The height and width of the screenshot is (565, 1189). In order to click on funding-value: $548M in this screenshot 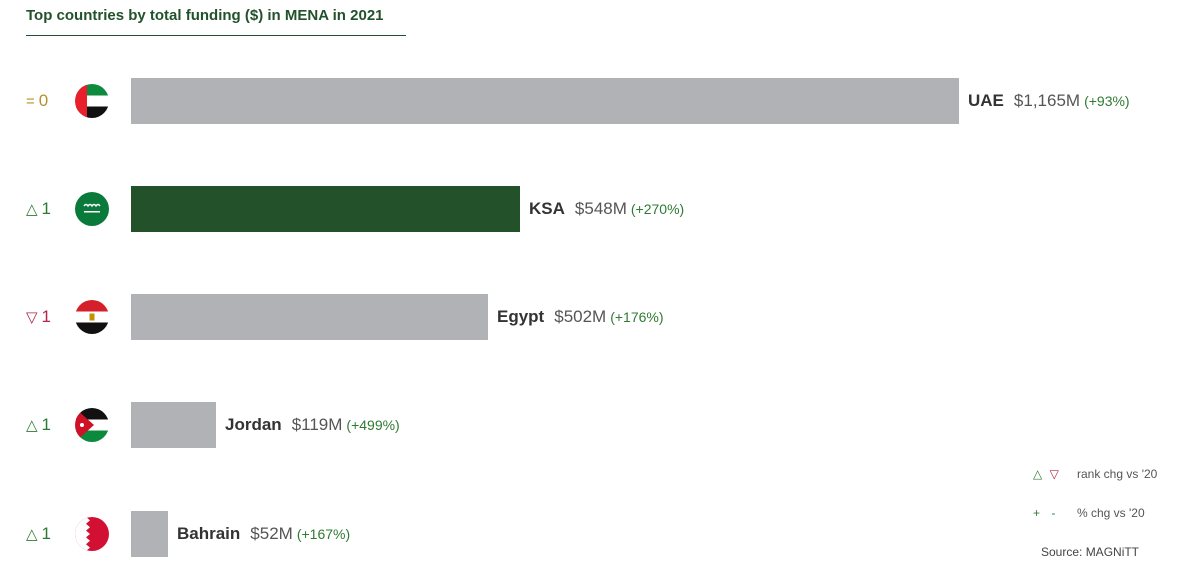, I will do `click(600, 208)`.